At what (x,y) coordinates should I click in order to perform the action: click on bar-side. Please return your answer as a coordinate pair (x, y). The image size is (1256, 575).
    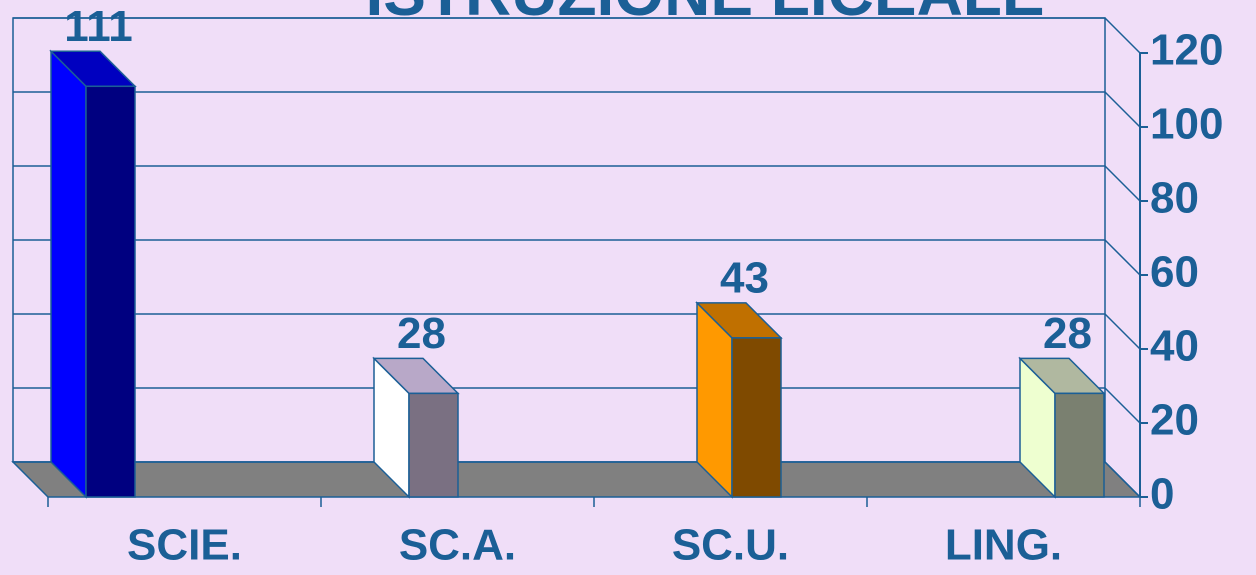
    Looking at the image, I should click on (68, 274).